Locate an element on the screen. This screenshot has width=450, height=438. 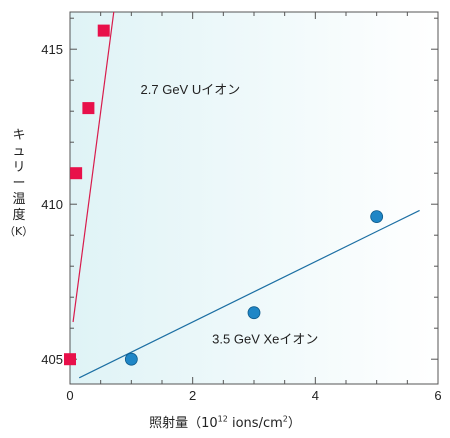
x-axis-title-exponent: 12 is located at coordinates (222, 419).